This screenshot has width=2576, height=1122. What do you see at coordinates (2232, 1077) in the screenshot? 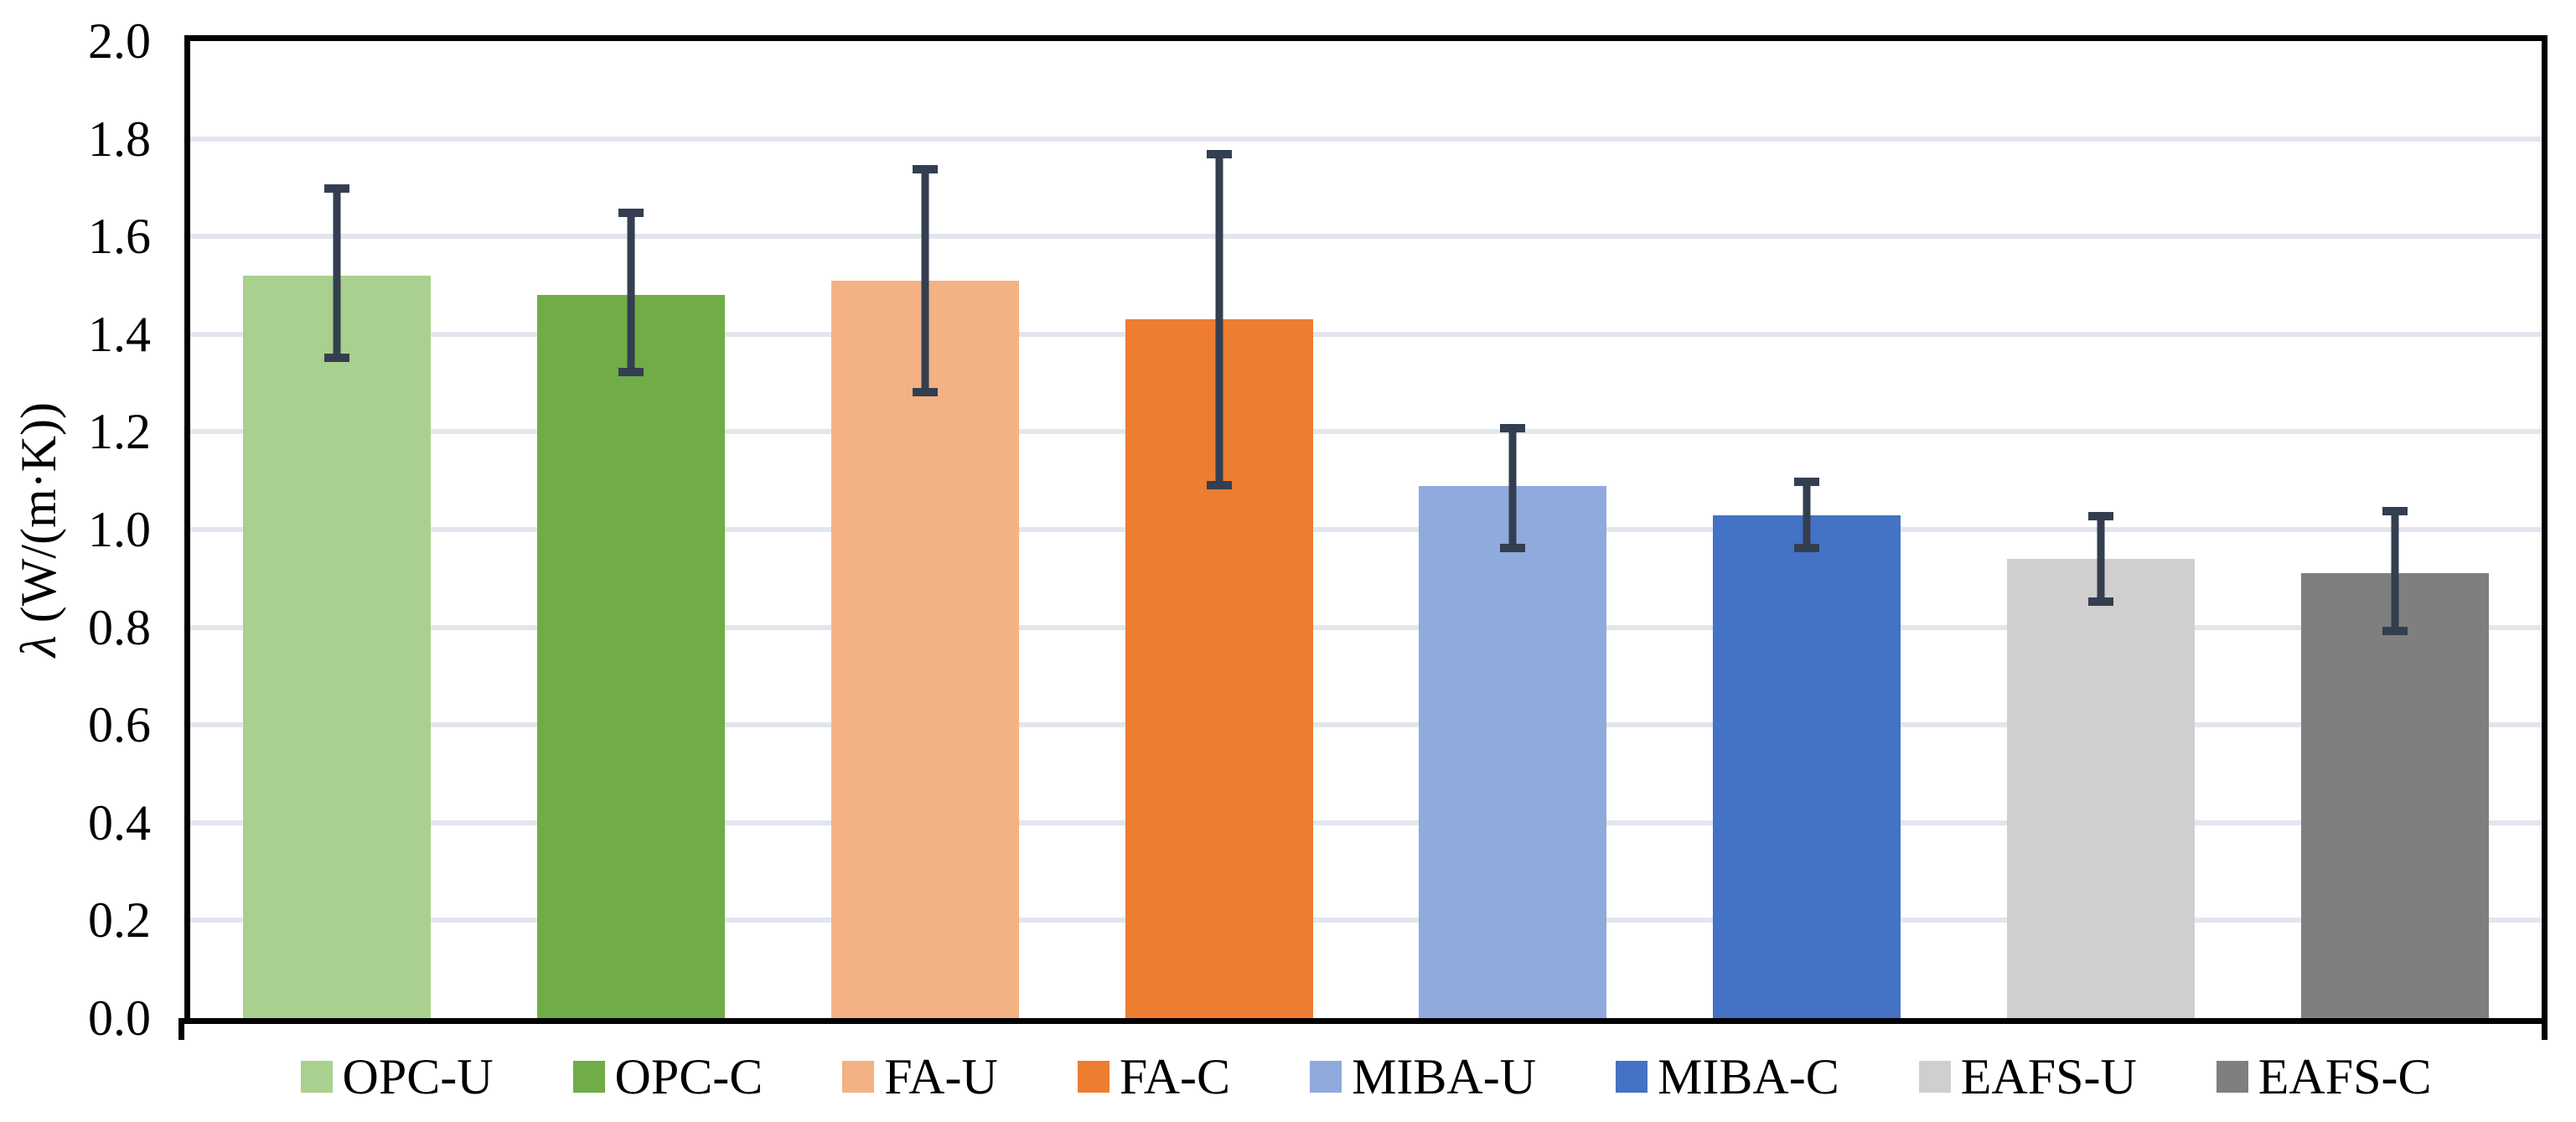
I see `legend-swatch-eafs-c` at bounding box center [2232, 1077].